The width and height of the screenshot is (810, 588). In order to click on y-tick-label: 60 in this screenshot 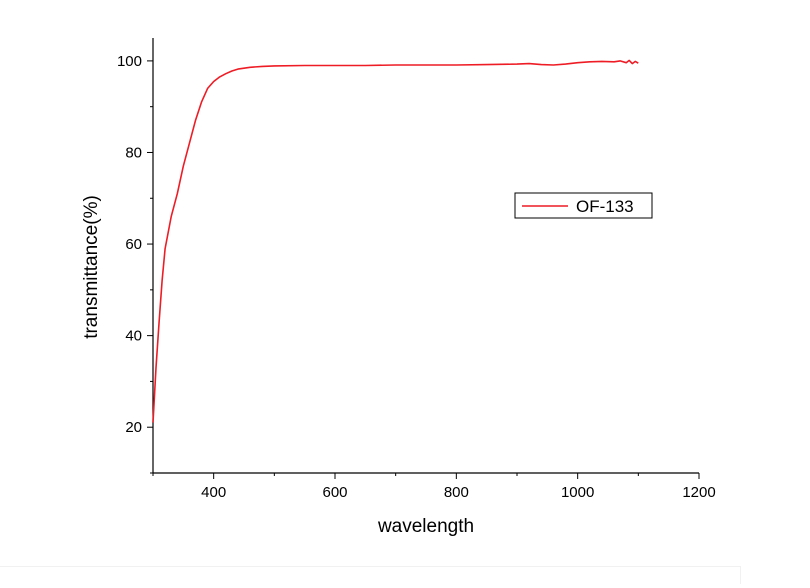, I will do `click(133, 244)`.